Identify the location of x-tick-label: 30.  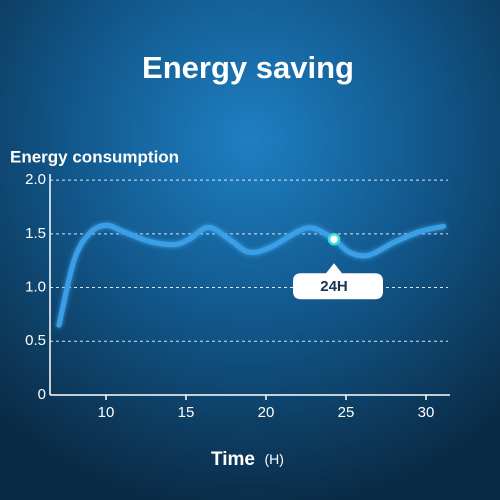
(426, 412).